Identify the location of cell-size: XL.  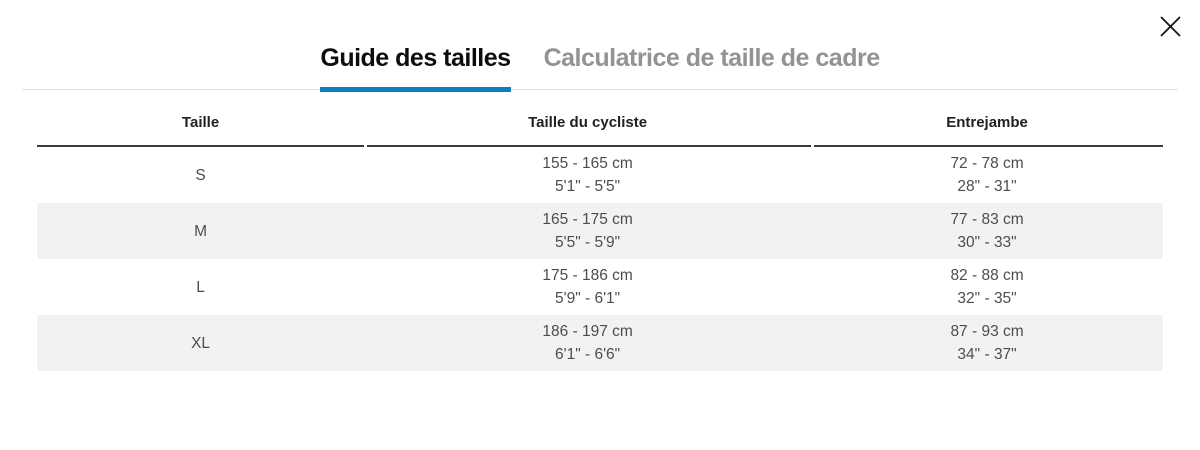
(201, 343).